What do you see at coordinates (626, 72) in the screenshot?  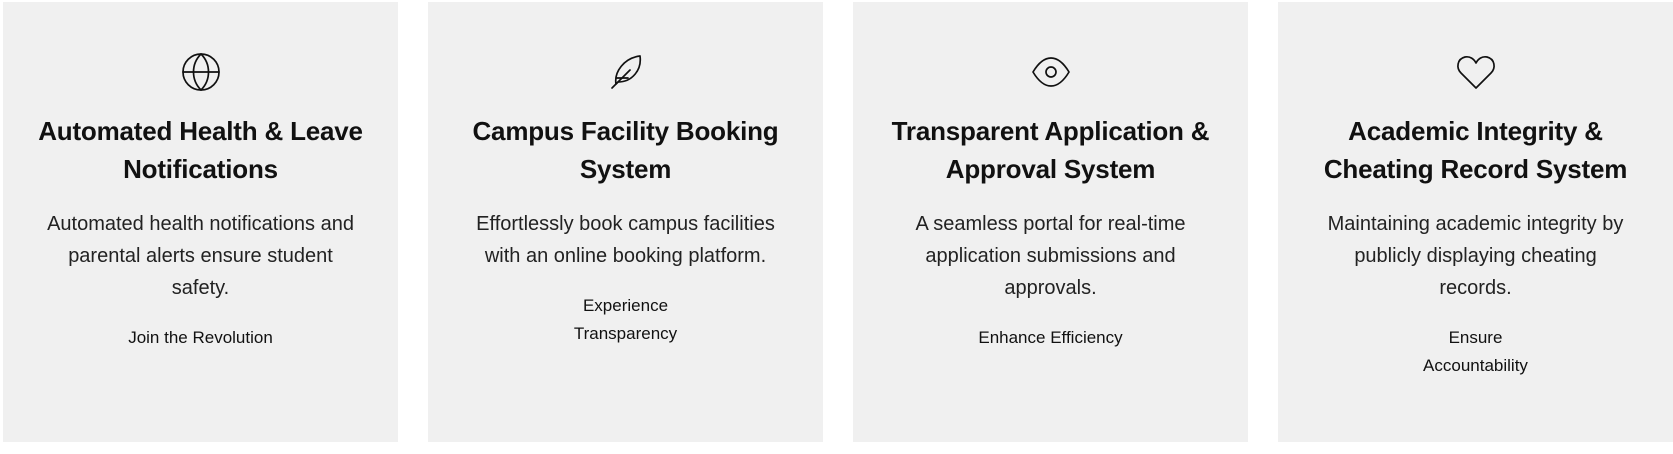 I see `feather-icon` at bounding box center [626, 72].